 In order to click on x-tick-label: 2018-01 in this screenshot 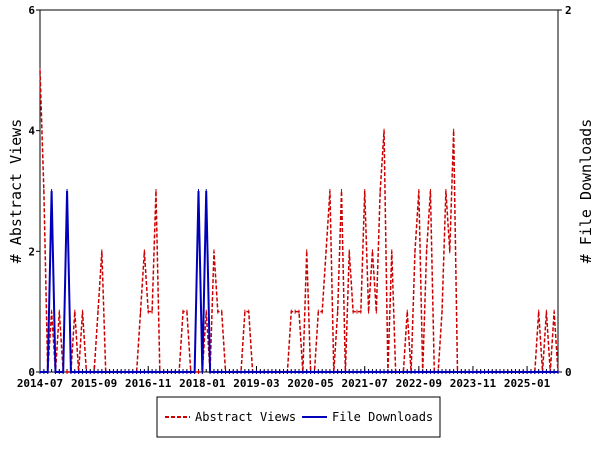, I will do `click(202, 383)`.